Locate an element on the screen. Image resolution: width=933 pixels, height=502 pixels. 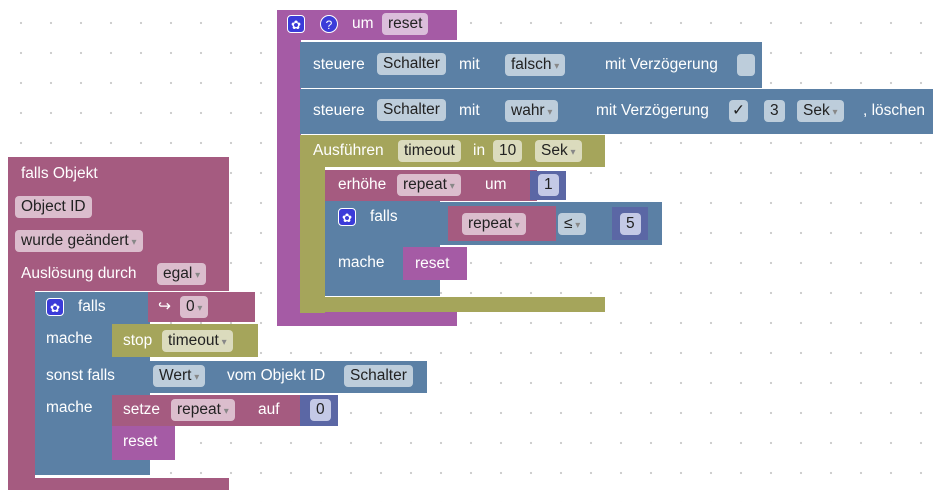
to-label: auf is located at coordinates (269, 409).